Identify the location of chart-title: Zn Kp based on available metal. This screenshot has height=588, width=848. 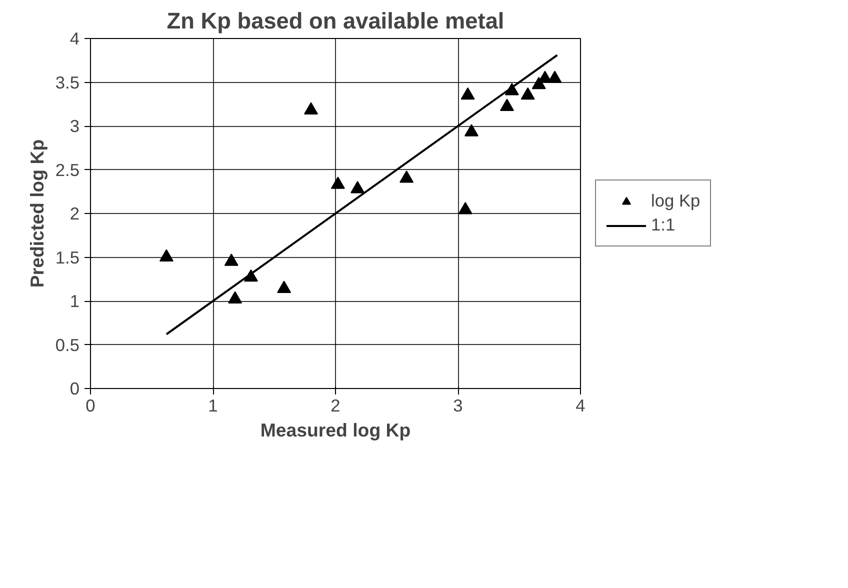
(335, 21).